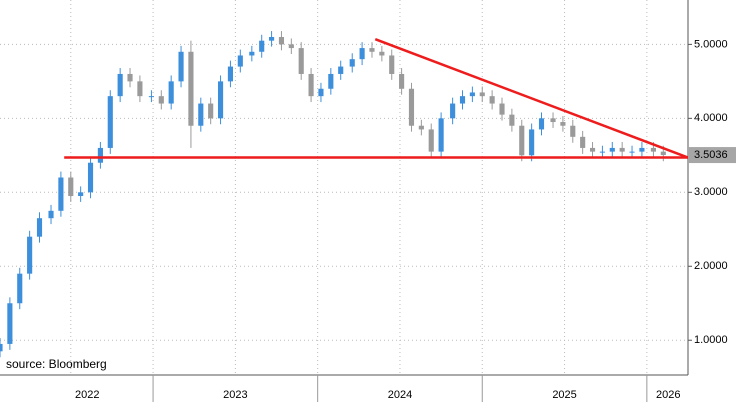  What do you see at coordinates (711, 266) in the screenshot?
I see `y-tick-label: 2.0000` at bounding box center [711, 266].